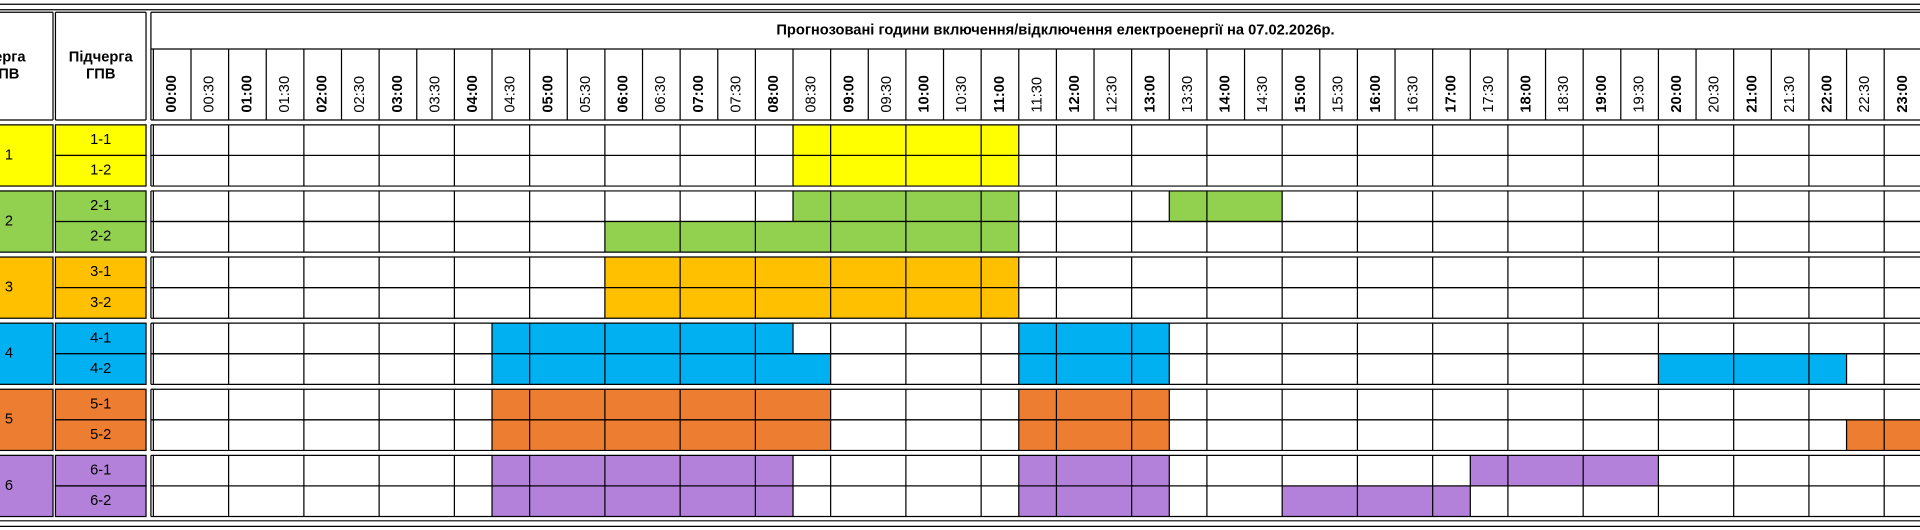  What do you see at coordinates (9, 420) in the screenshot?
I see `queue-label: 5` at bounding box center [9, 420].